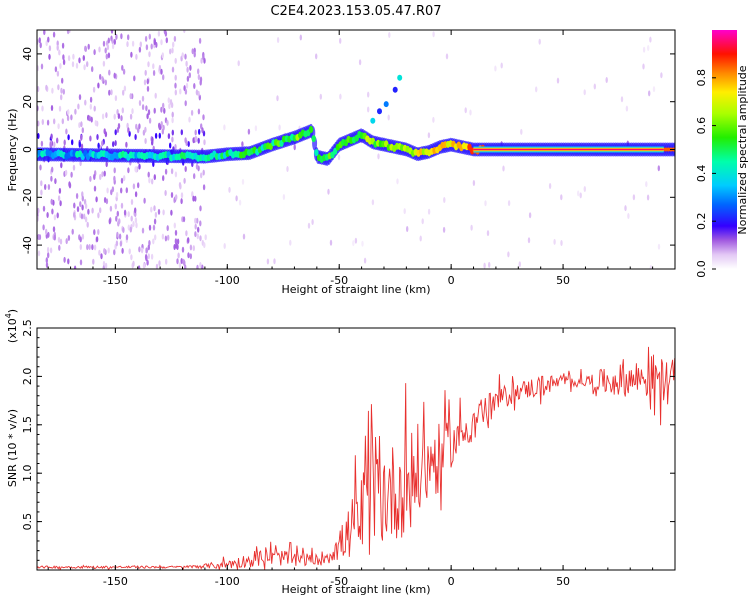 Image resolution: width=750 pixels, height=600 pixels. I want to click on spur-blob, so click(373, 120).